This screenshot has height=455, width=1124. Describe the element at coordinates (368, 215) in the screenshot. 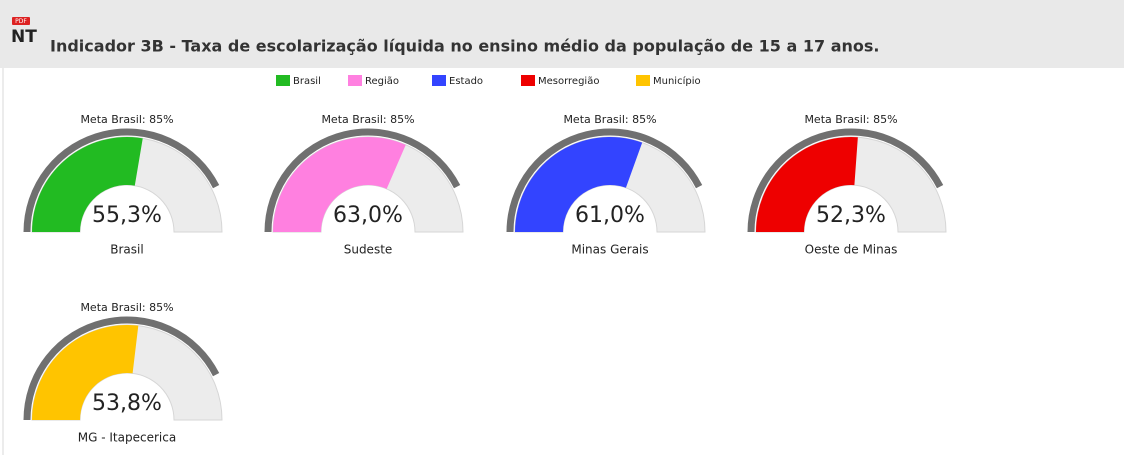

I see `gauge-value-label: 63,0%` at that location.